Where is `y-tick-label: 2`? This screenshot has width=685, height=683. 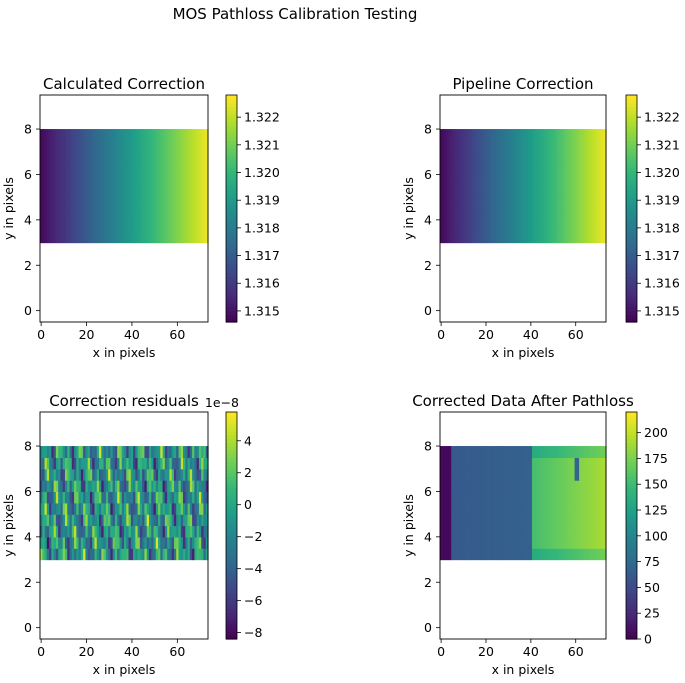
y-tick-label: 2 is located at coordinates (428, 265).